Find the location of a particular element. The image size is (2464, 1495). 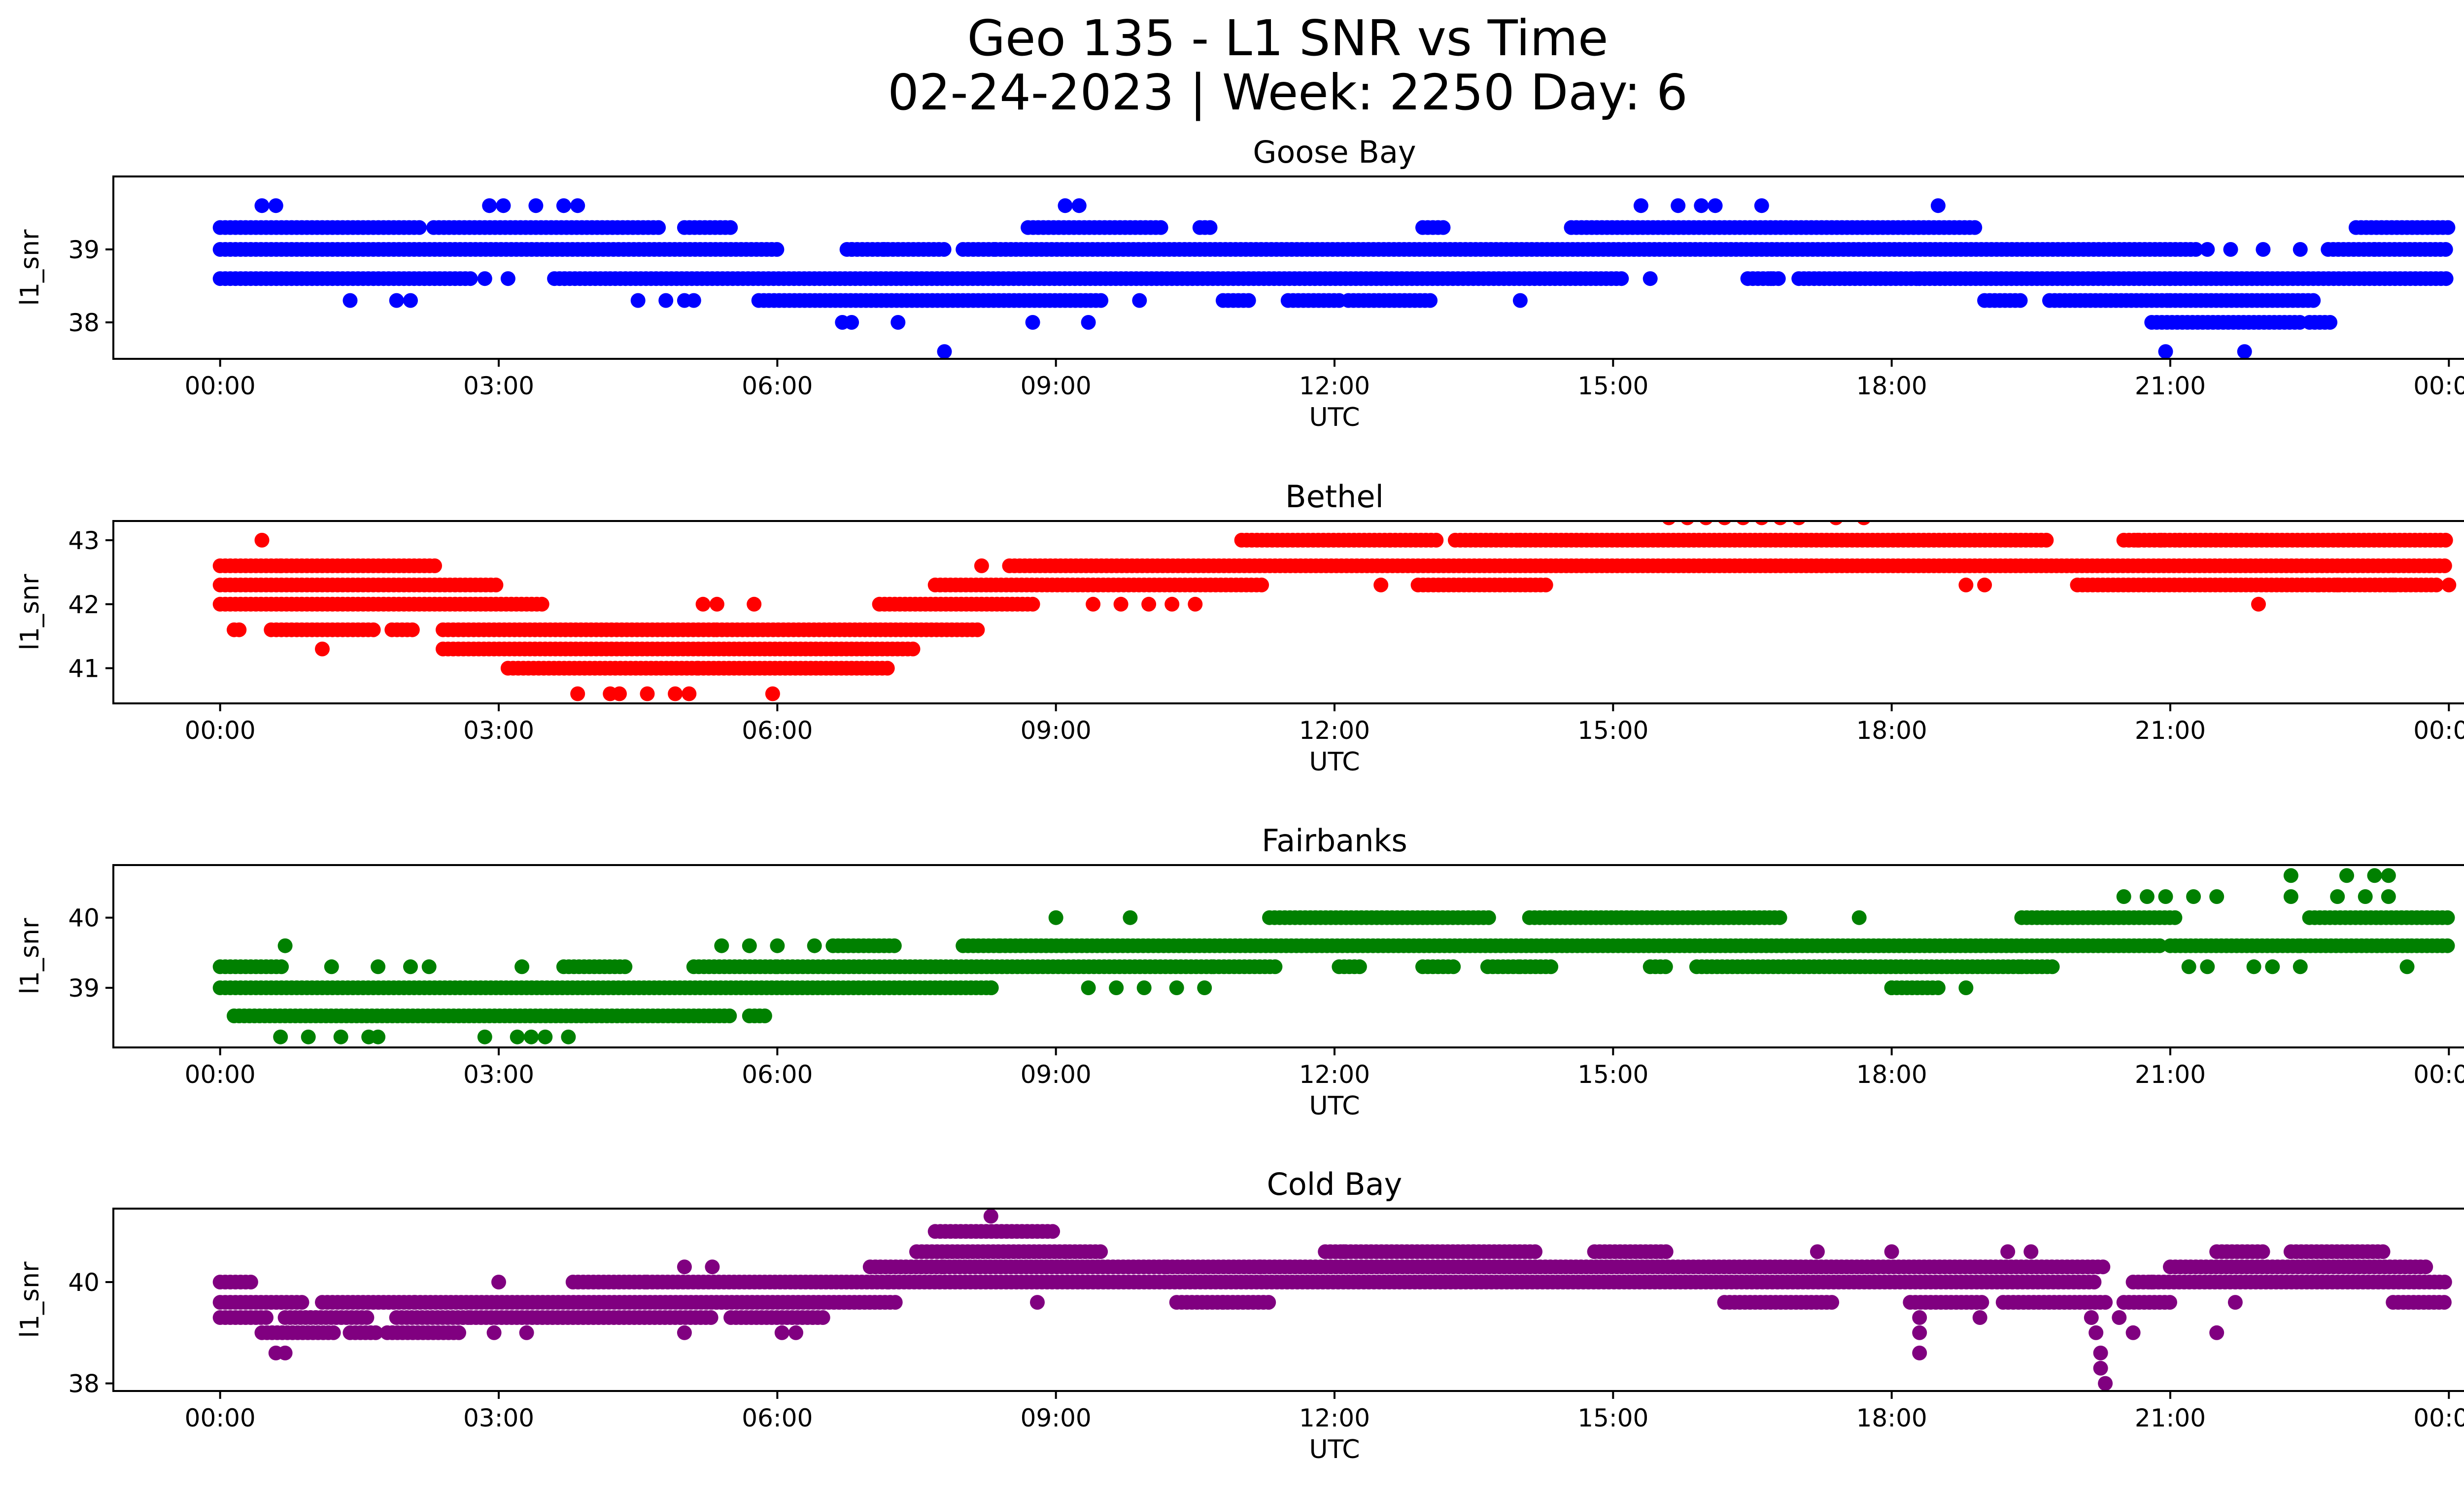

x-axis-label: UTC is located at coordinates (1334, 762).